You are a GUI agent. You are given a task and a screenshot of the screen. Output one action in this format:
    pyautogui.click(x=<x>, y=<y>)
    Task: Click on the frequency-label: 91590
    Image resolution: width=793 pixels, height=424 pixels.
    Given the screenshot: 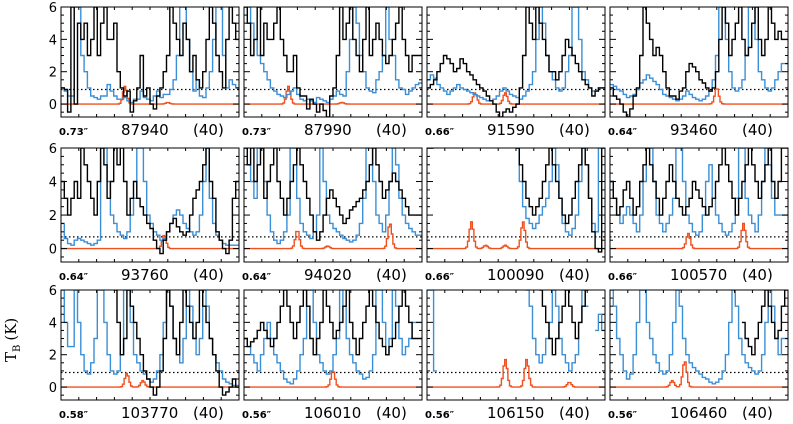 What is the action you would take?
    pyautogui.click(x=511, y=130)
    